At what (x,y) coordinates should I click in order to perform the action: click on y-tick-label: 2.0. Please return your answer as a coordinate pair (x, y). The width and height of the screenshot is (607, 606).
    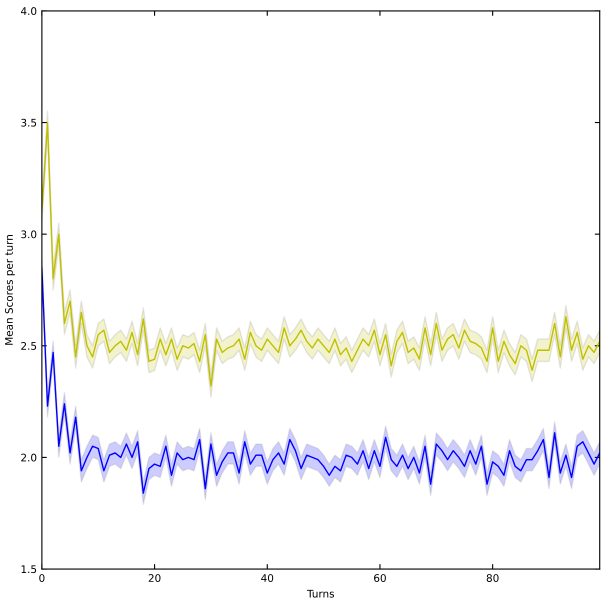
    Looking at the image, I should click on (28, 458).